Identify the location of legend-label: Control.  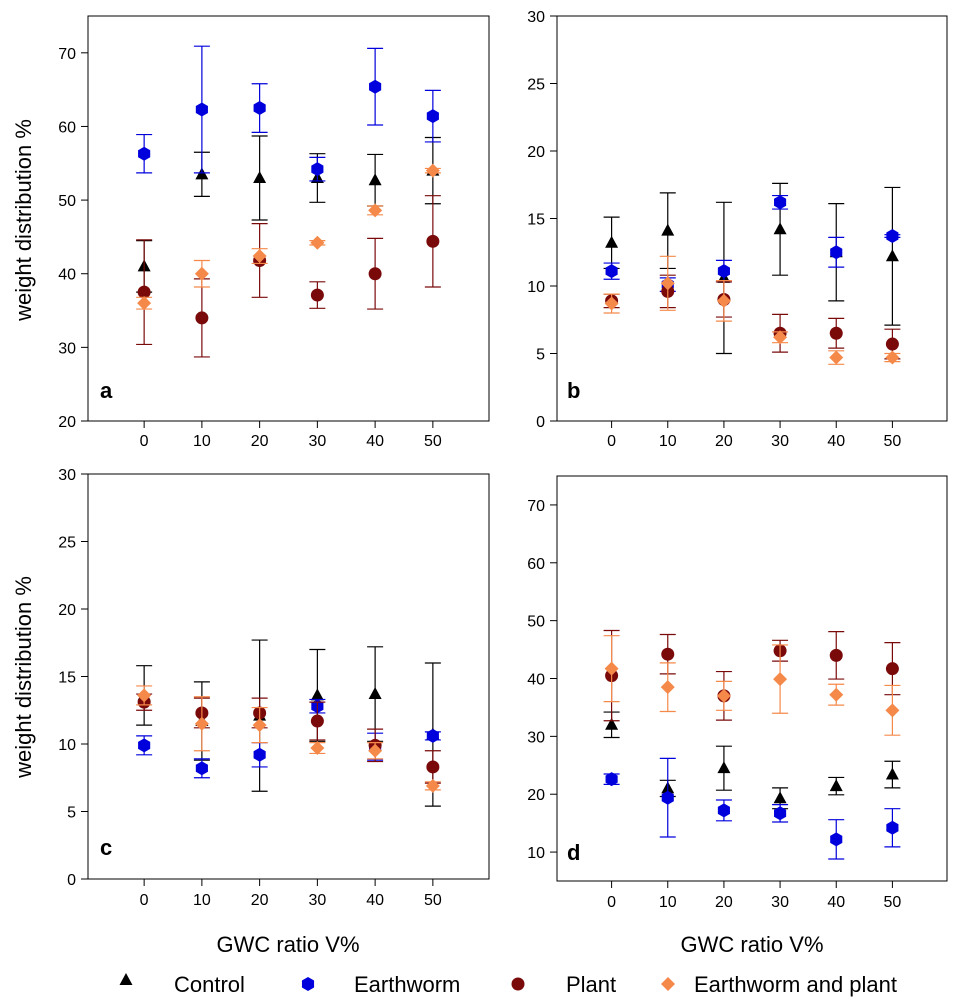
(209, 984).